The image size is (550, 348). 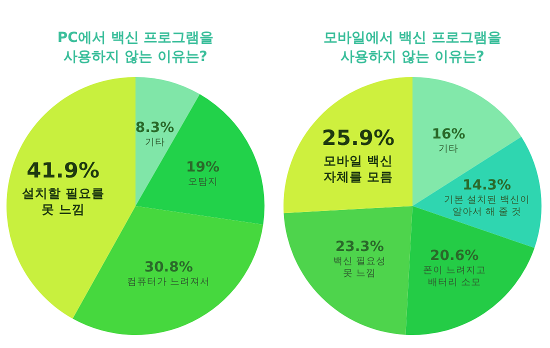 I want to click on data-label: 25.9%, so click(x=358, y=138).